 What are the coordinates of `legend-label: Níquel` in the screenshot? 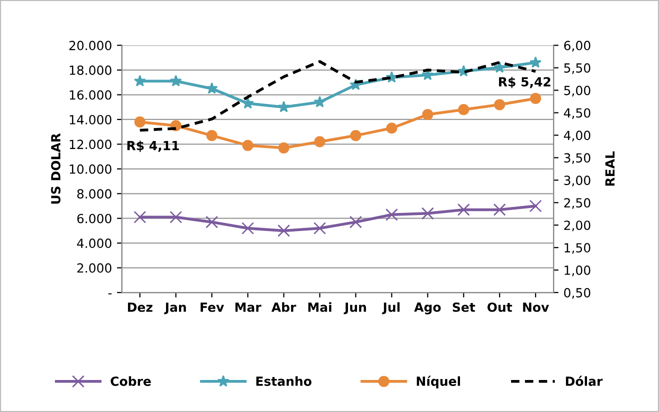 It's located at (438, 382).